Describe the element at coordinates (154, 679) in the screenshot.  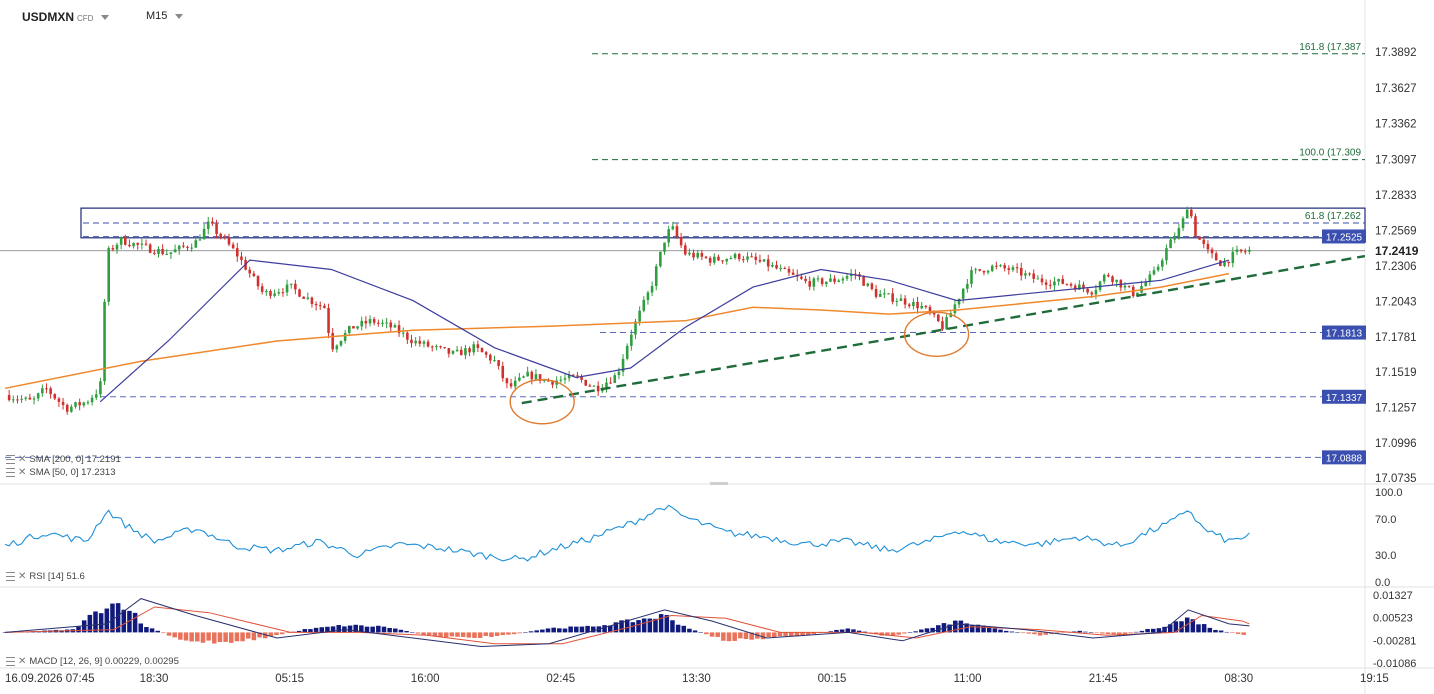
I see `time-tick-label: 18:30` at that location.